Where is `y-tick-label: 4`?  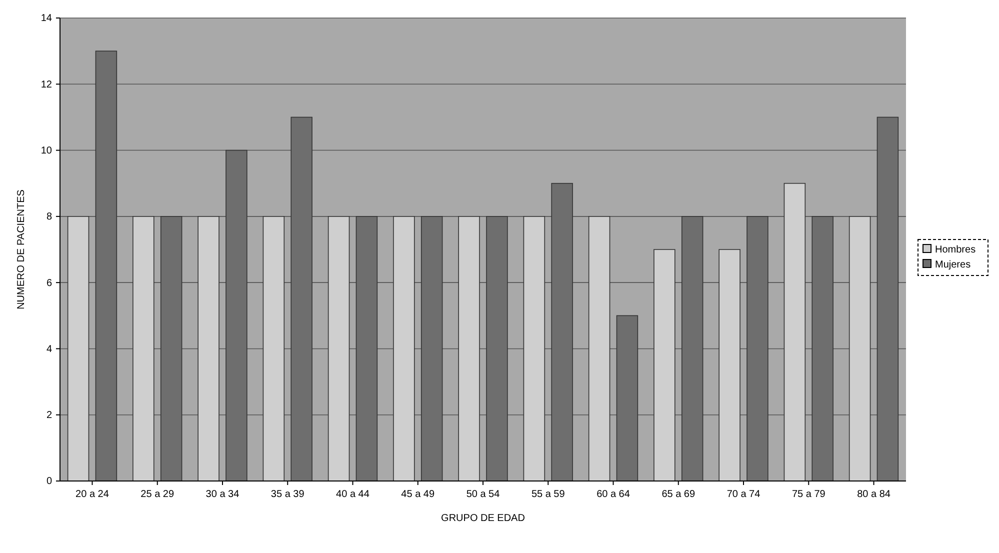 y-tick-label: 4 is located at coordinates (49, 349).